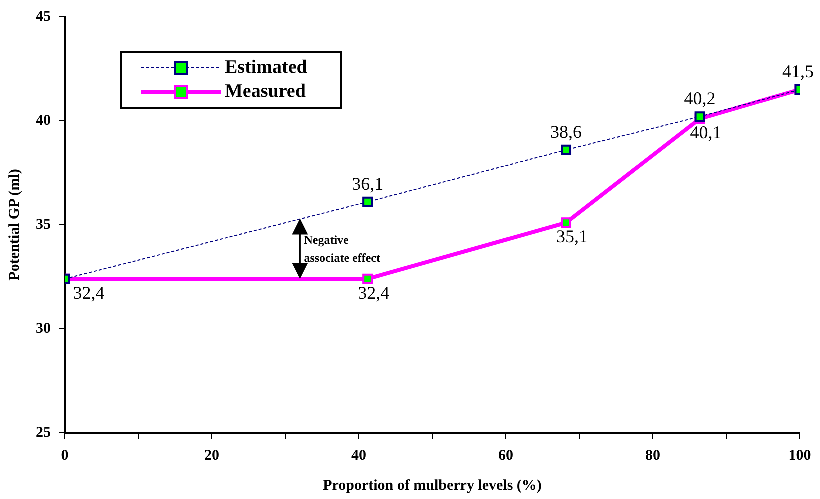  What do you see at coordinates (65, 456) in the screenshot?
I see `x-tick-label: 0` at bounding box center [65, 456].